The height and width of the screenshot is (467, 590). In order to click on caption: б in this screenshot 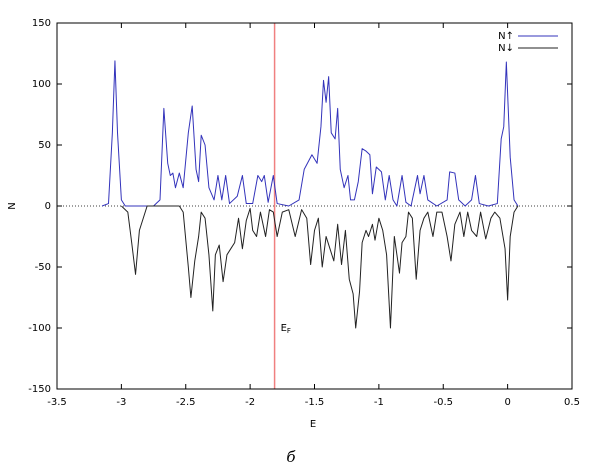, I will do `click(291, 457)`.